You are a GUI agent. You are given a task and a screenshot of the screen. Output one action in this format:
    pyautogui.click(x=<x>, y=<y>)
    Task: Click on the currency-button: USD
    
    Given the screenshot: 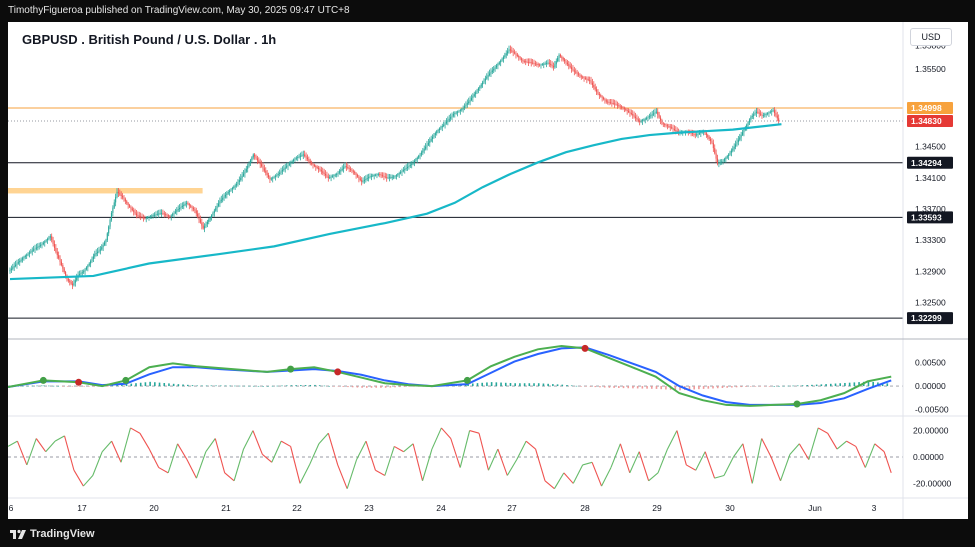 What is the action you would take?
    pyautogui.click(x=931, y=37)
    